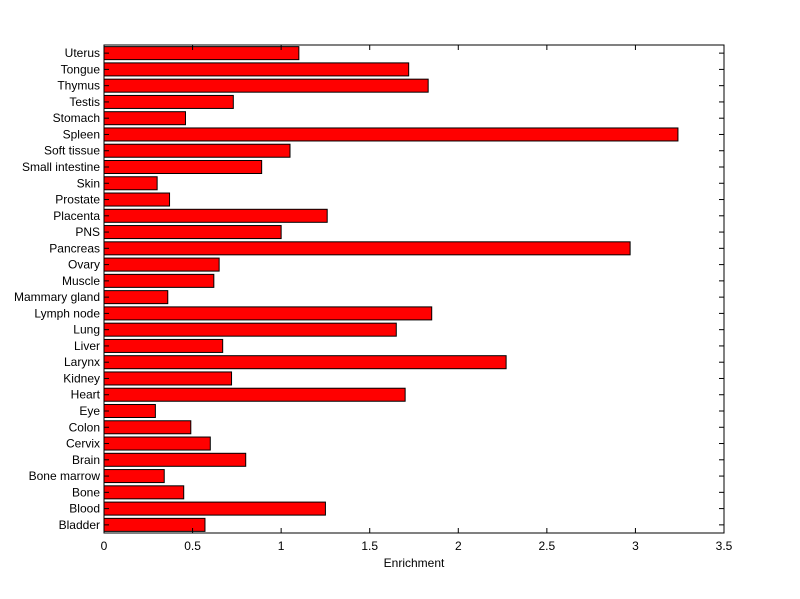 This screenshot has width=800, height=599. Describe the element at coordinates (76, 118) in the screenshot. I see `category-label-stomach: Stomach` at that location.